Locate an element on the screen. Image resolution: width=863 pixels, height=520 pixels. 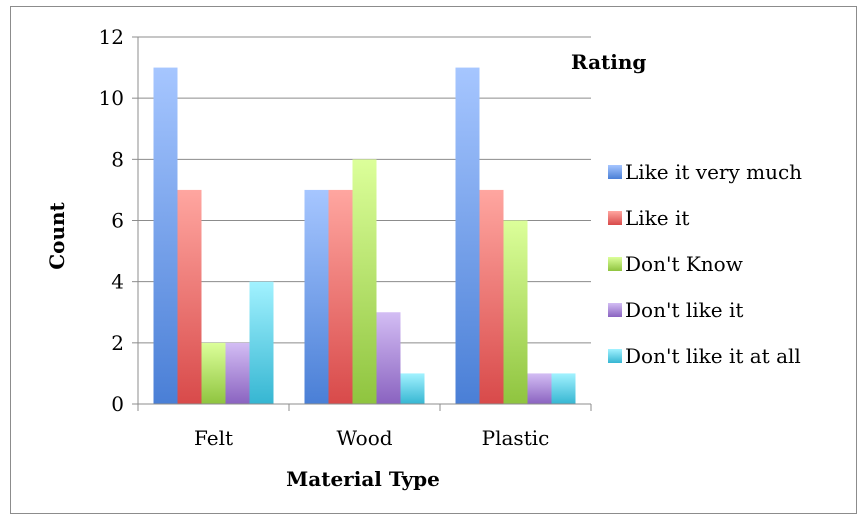
legend-label: Don't like it is located at coordinates (684, 310).